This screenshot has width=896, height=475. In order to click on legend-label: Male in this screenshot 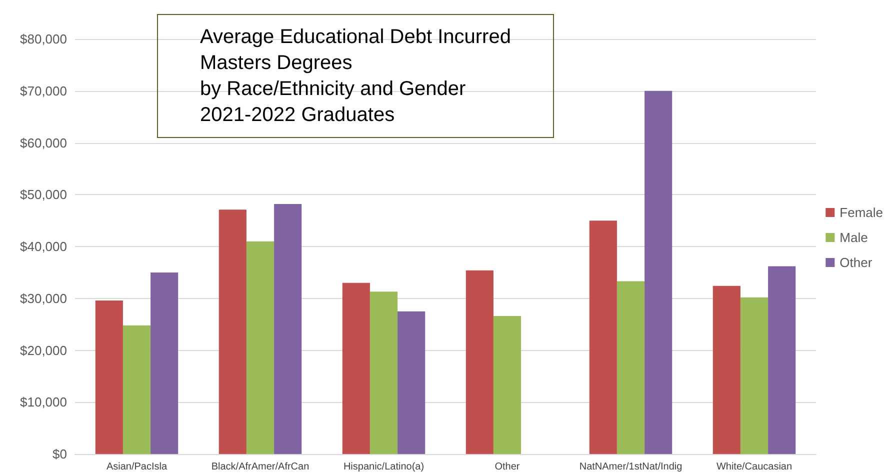, I will do `click(854, 237)`.